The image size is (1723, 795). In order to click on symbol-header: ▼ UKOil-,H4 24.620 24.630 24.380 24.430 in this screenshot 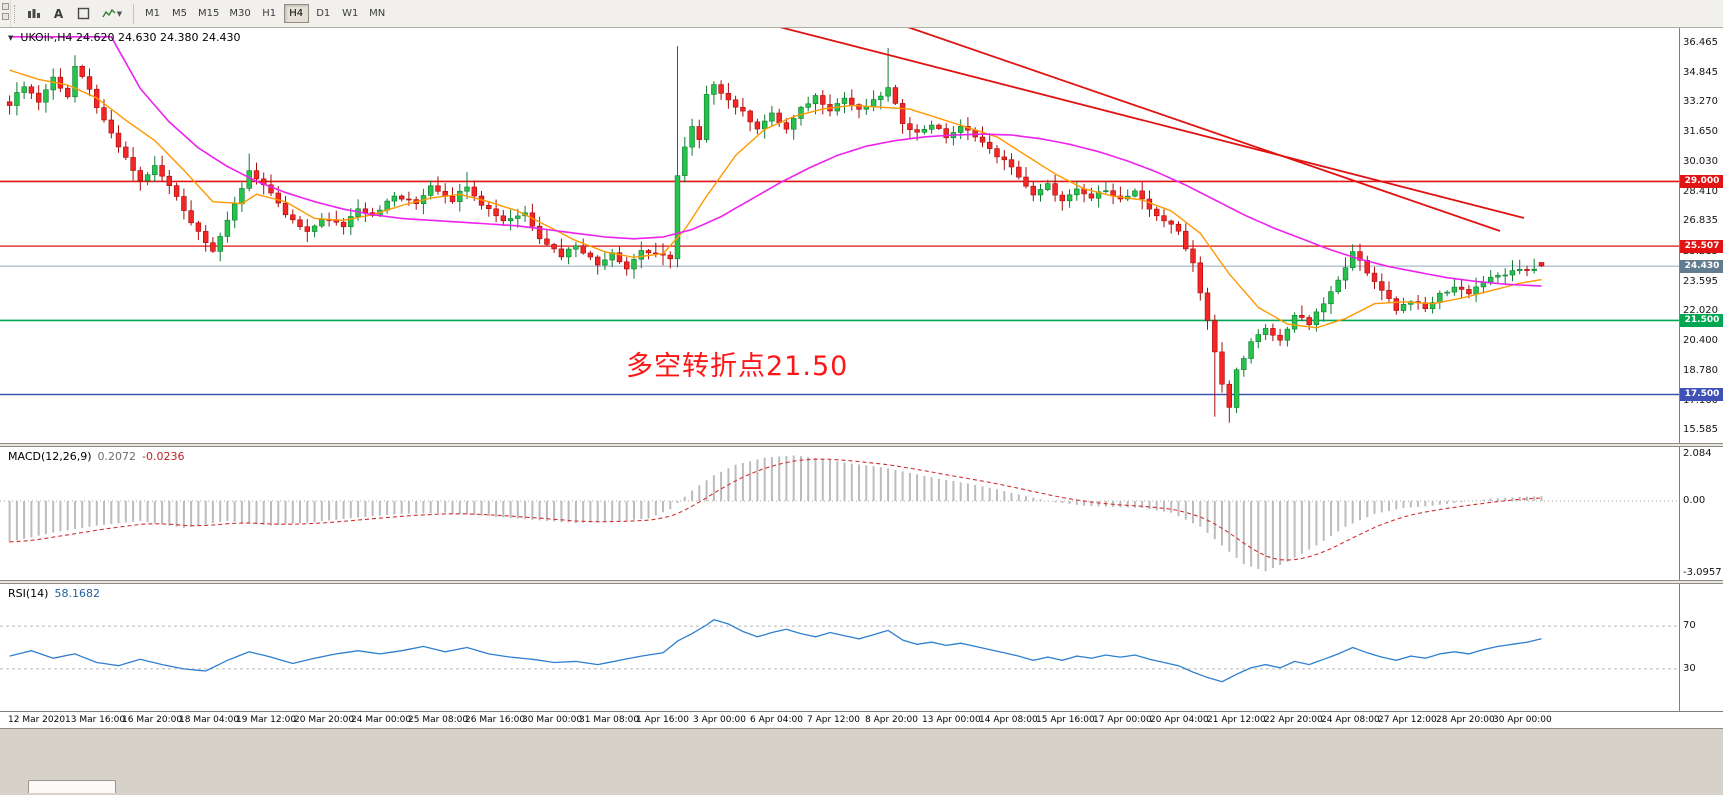, I will do `click(124, 37)`.